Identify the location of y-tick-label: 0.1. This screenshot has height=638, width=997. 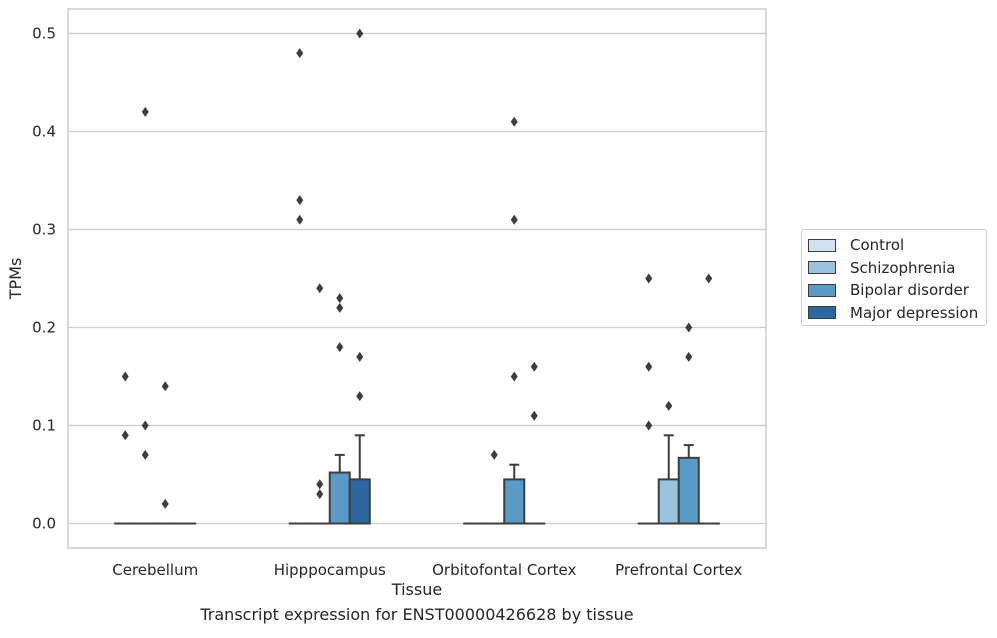
(44, 426).